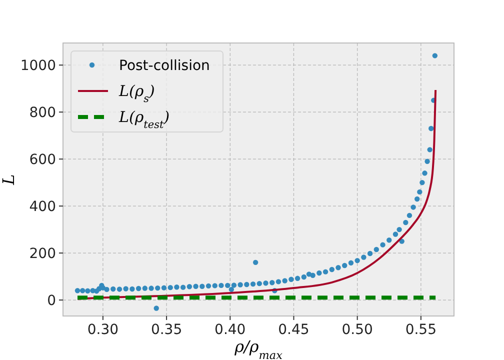  I want to click on legend-label: L(ρ$_{test}$), so click(144, 119).